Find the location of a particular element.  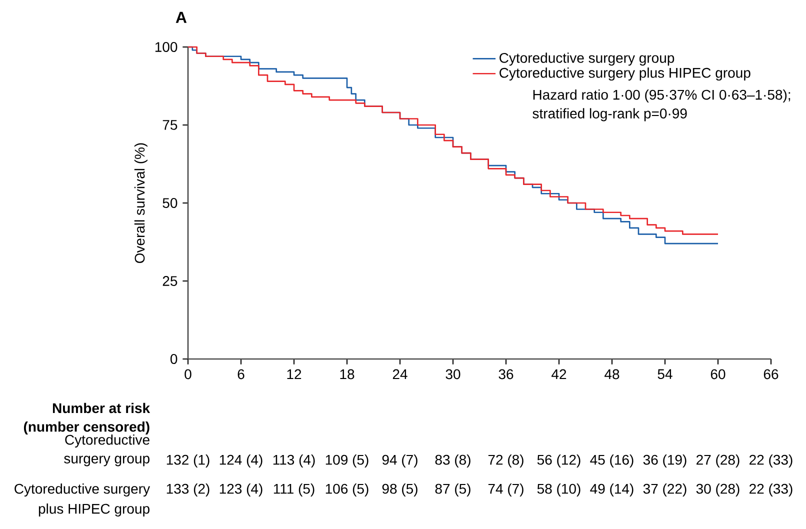

x-tick-label: 18 is located at coordinates (347, 374).